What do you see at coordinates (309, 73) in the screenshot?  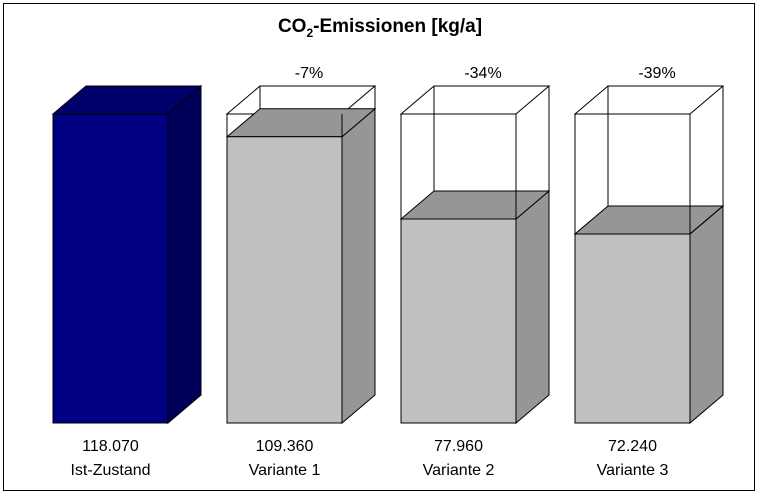 I see `change-label-variante-1: -7%` at bounding box center [309, 73].